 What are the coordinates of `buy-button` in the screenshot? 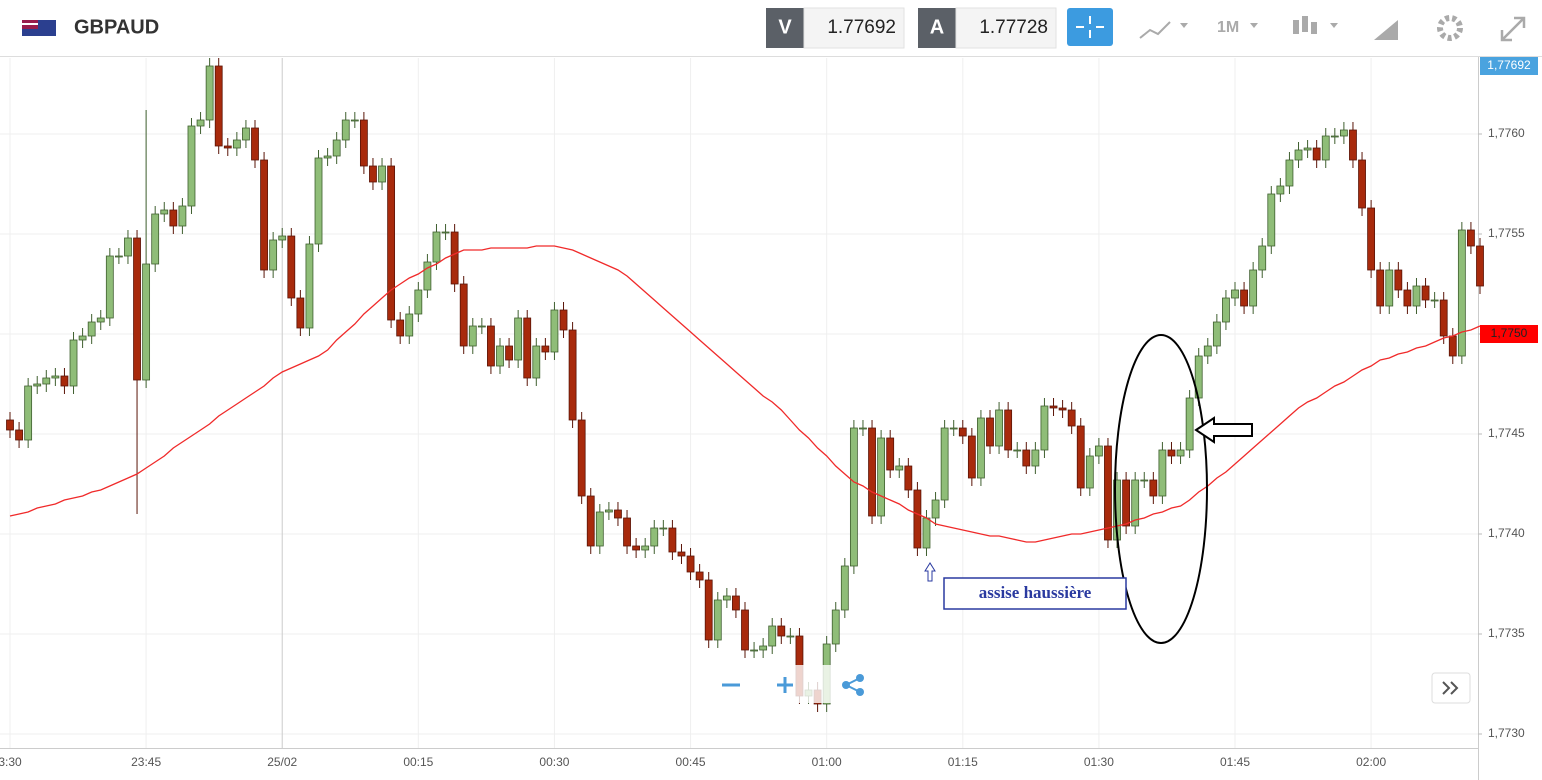 It's located at (937, 28).